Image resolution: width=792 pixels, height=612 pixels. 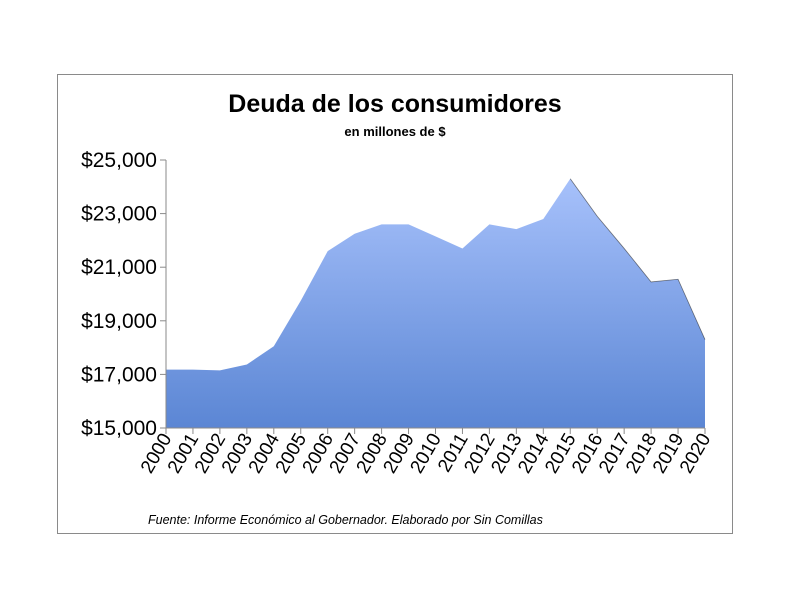 I want to click on y-tick-label: $25,000, so click(x=119, y=160).